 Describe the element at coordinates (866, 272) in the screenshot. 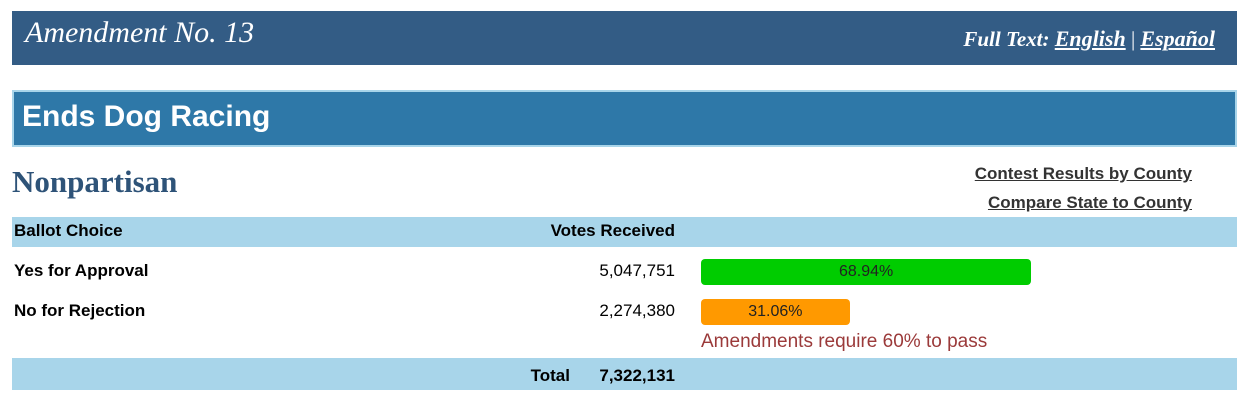

I see `share-bar: 68.94%` at that location.